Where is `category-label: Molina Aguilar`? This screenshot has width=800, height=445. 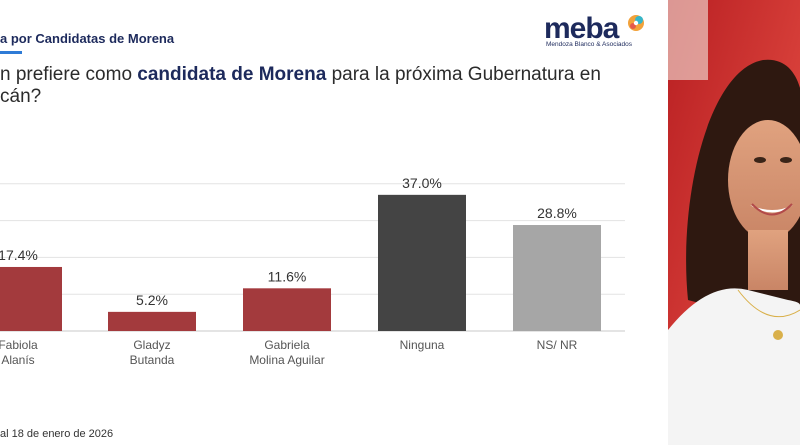
category-label: Molina Aguilar is located at coordinates (286, 360).